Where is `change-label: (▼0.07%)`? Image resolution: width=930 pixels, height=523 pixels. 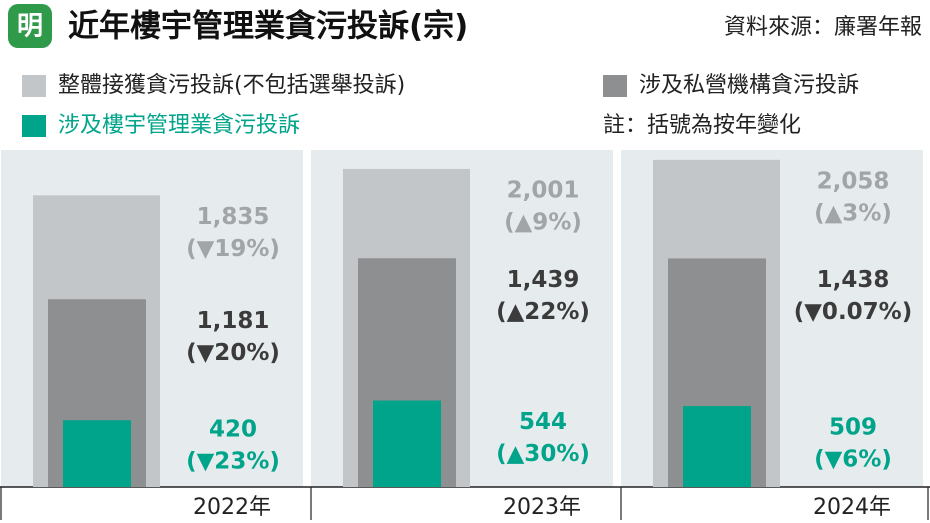
change-label: (▼0.07%) is located at coordinates (853, 312).